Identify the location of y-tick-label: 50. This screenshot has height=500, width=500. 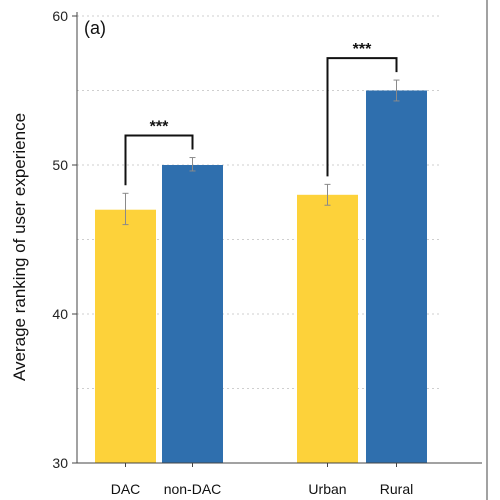
(60, 165).